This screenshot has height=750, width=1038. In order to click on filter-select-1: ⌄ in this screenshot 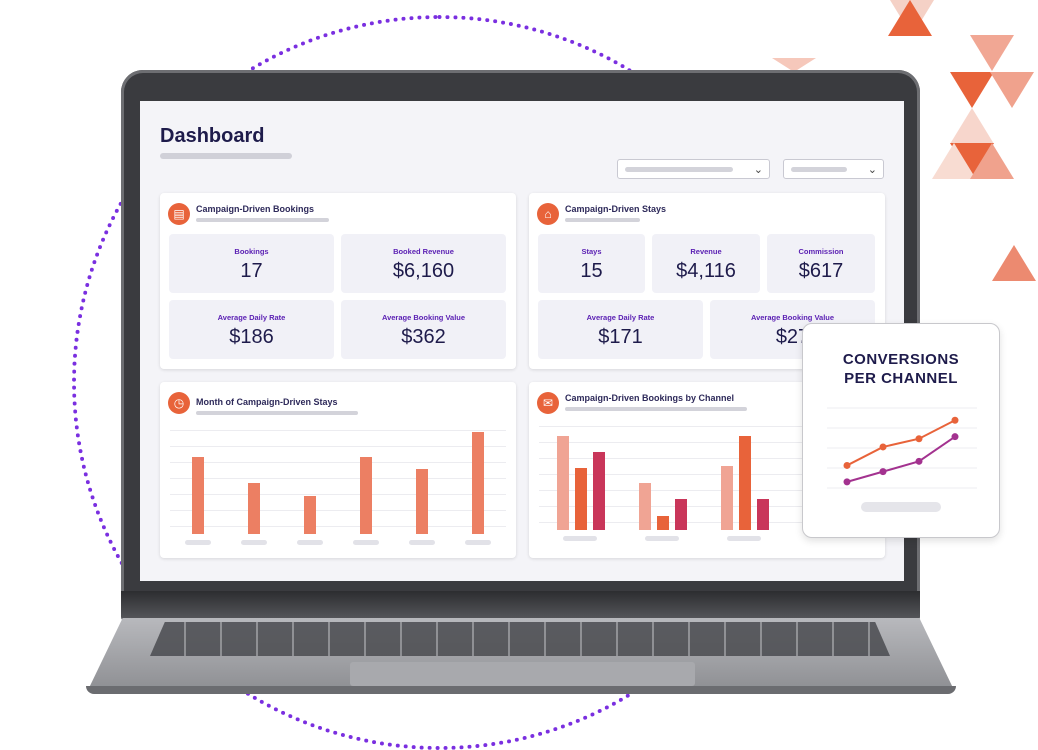, I will do `click(693, 169)`.